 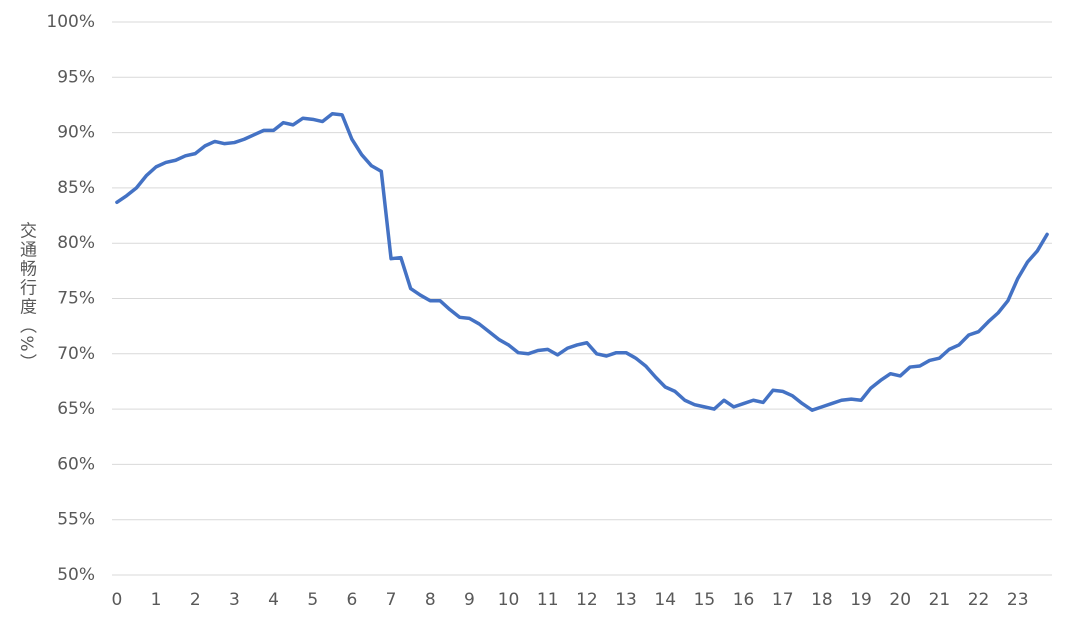 What do you see at coordinates (509, 600) in the screenshot?
I see `x-tick-label: 10` at bounding box center [509, 600].